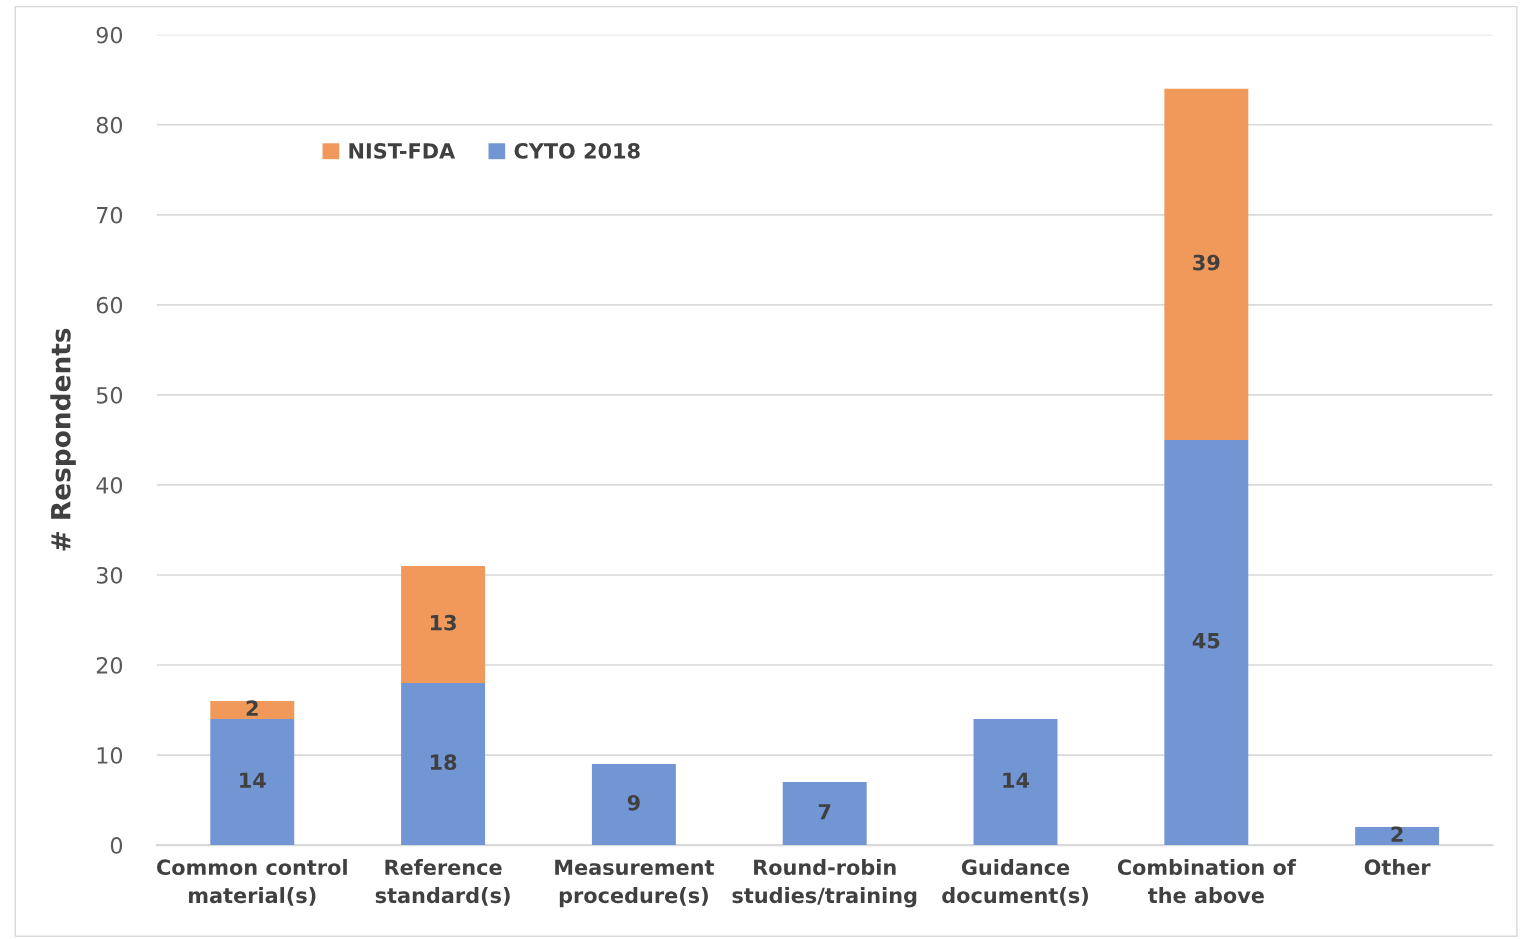  What do you see at coordinates (109, 35) in the screenshot?
I see `y-tick-label: 90` at bounding box center [109, 35].